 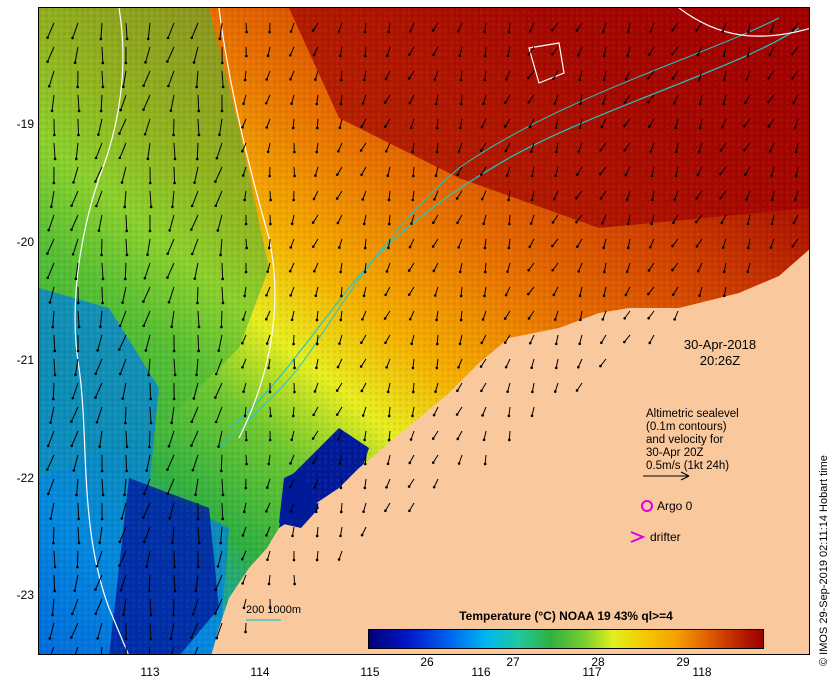 What do you see at coordinates (638, 537) in the screenshot?
I see `drifter-symbol-icon` at bounding box center [638, 537].